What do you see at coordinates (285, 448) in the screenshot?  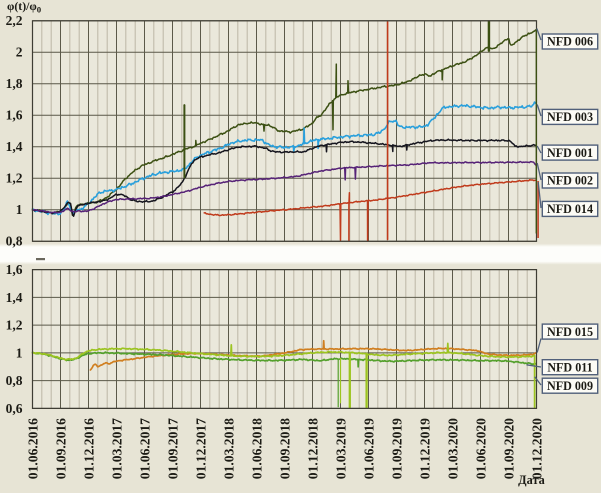 I see `svg-text: 01.09.2018` at bounding box center [285, 448].